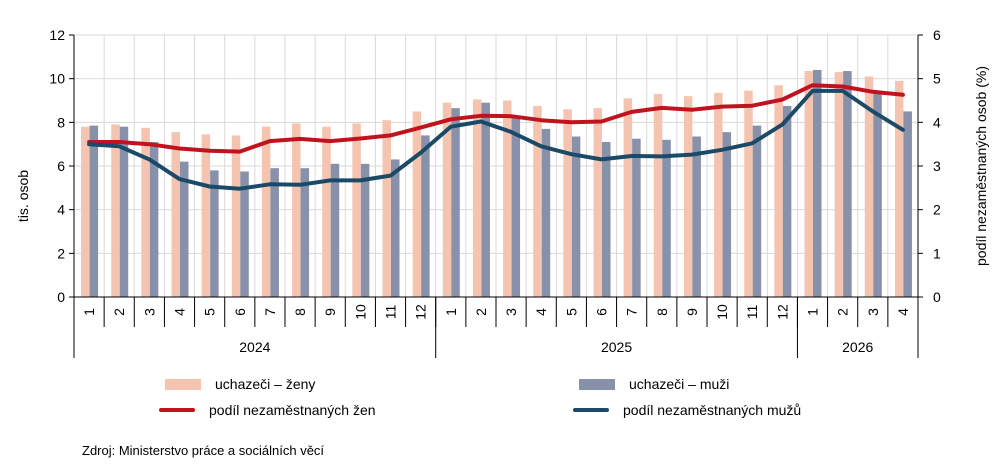 The image size is (1004, 474). Describe the element at coordinates (57, 79) in the screenshot. I see `y-tick-label: 10` at that location.